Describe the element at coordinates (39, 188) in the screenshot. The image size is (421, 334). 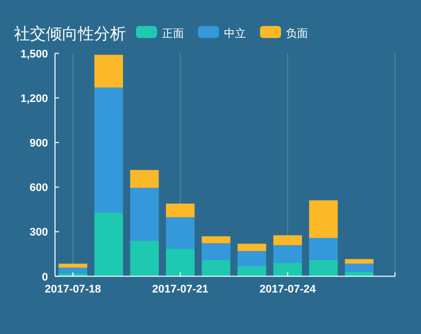
I see `y-tick-label: 600` at that location.